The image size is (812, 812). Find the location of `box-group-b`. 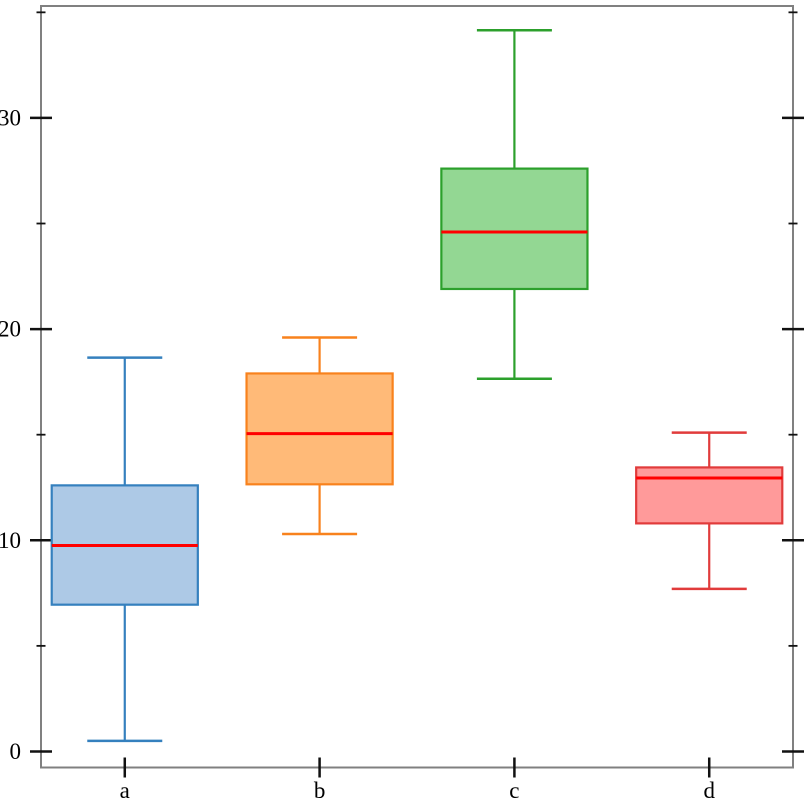

box-group-b is located at coordinates (319, 436).